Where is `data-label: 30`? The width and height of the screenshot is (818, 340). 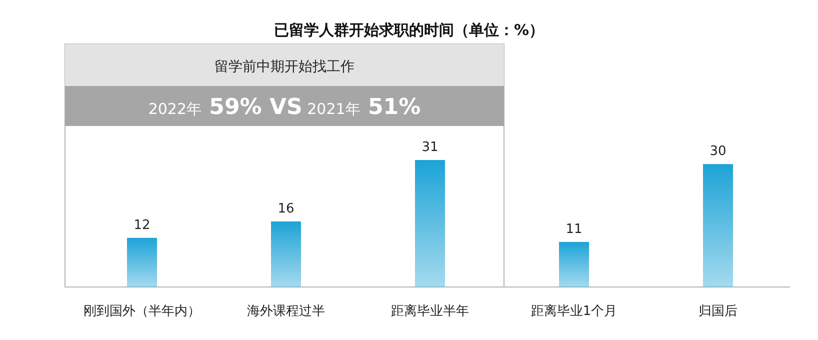
data-label: 30 is located at coordinates (718, 152).